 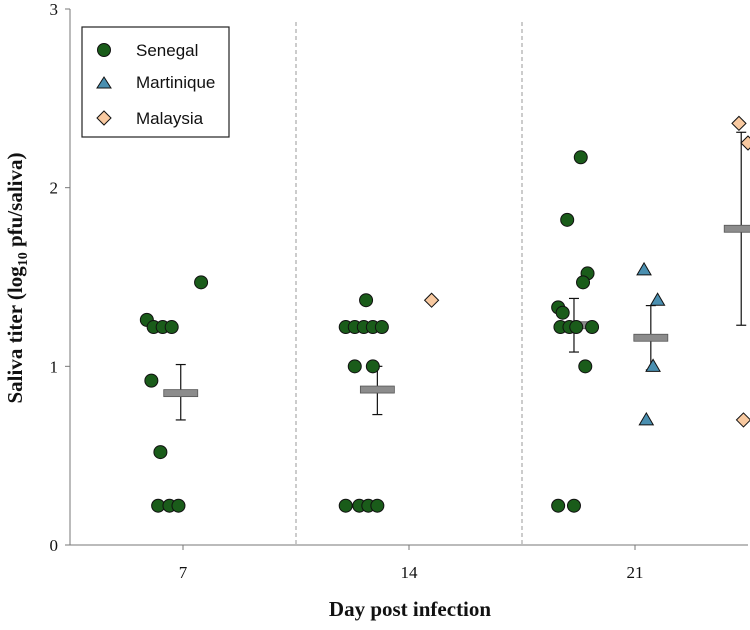 I want to click on legend-marker-malaysia, so click(x=104, y=118).